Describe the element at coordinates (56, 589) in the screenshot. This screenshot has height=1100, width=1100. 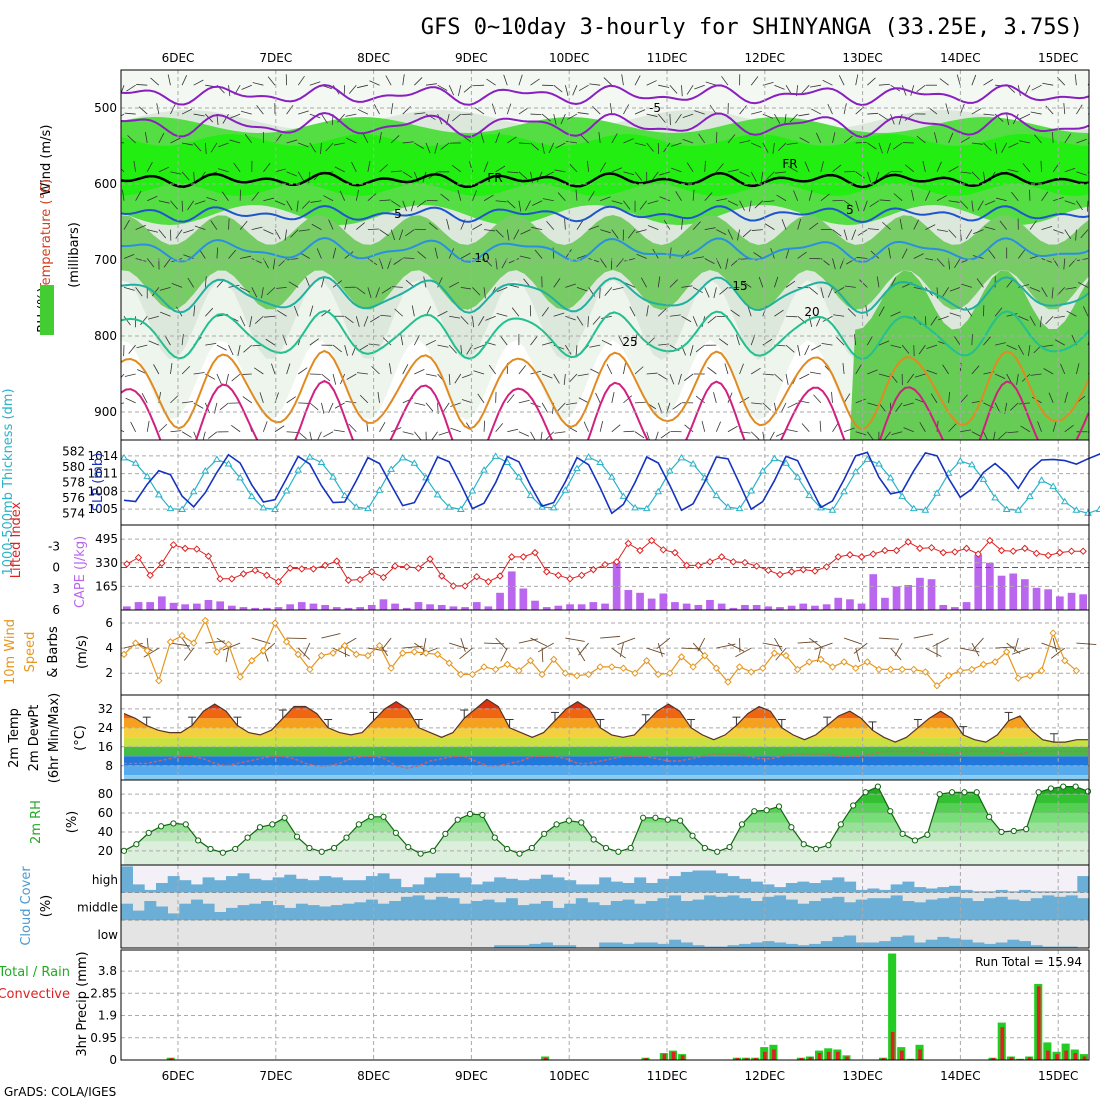
I see `lifted-tick: 3` at that location.